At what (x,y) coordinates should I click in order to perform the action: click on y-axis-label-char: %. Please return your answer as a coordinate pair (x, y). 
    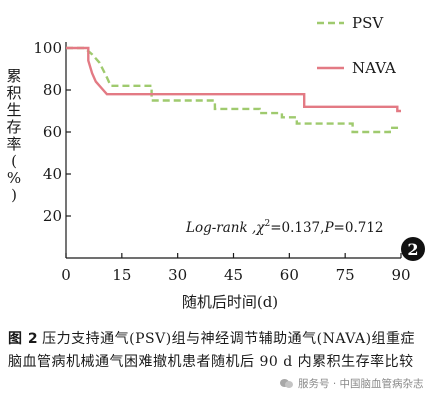
    Looking at the image, I should click on (14, 178).